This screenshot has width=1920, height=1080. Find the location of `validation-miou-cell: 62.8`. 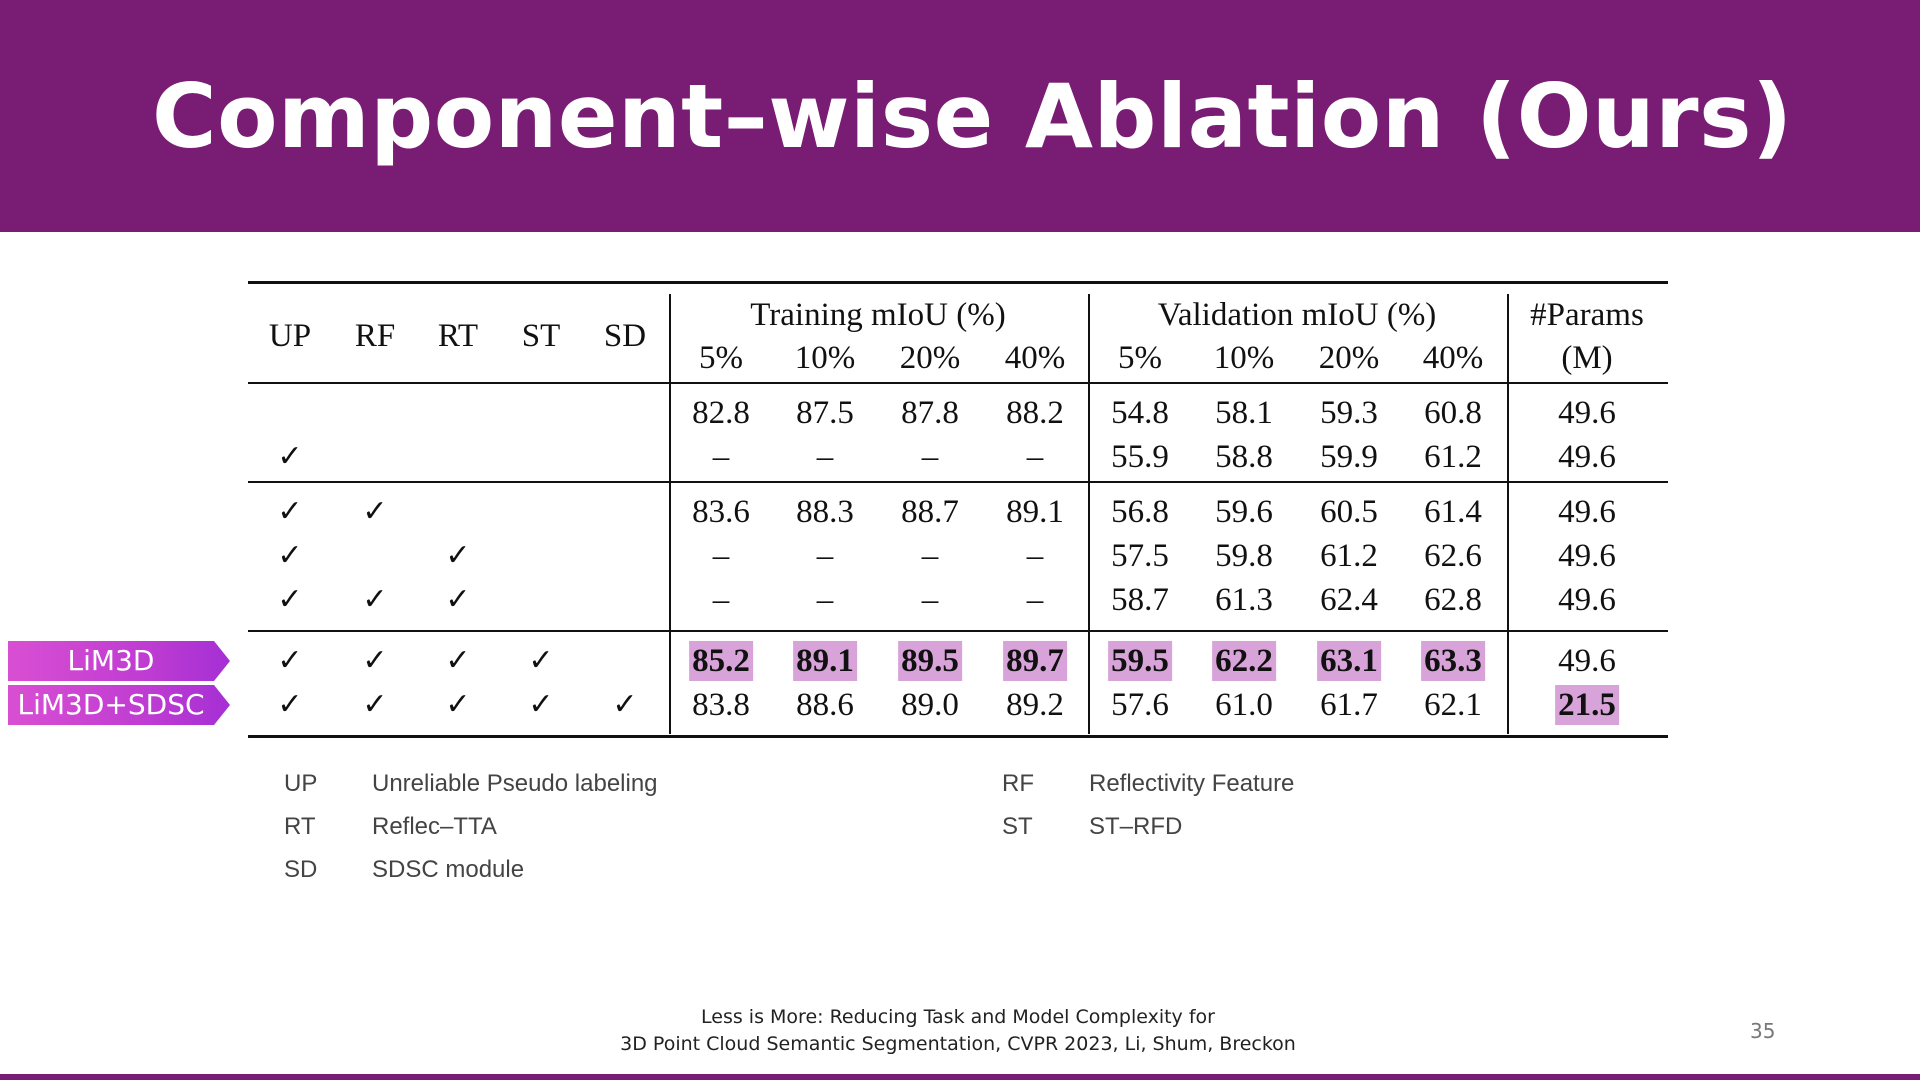

validation-miou-cell: 62.8 is located at coordinates (1453, 600).